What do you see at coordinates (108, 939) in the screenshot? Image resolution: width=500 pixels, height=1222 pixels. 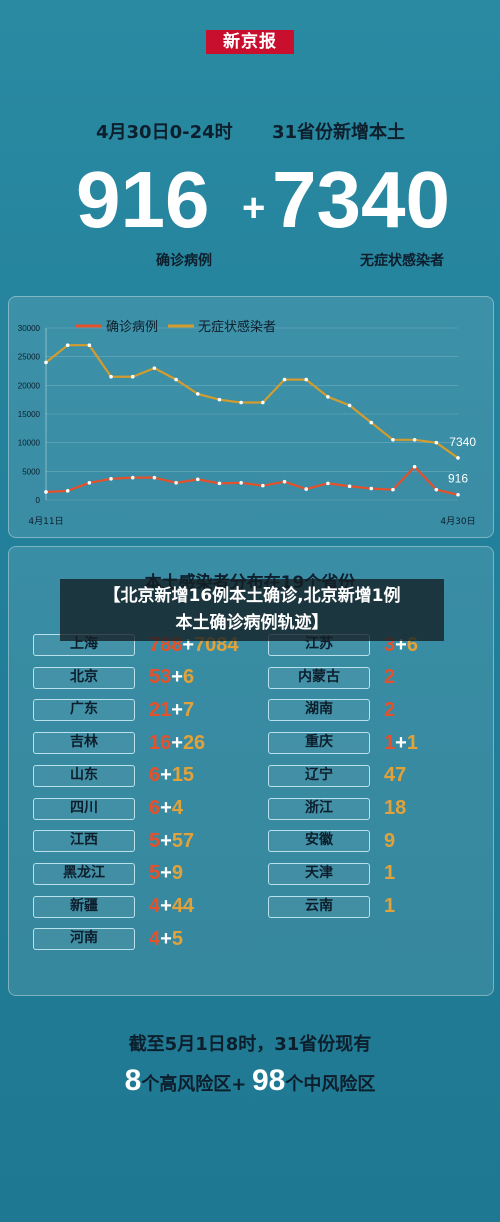 I see `province-row: 河南 4+5` at bounding box center [108, 939].